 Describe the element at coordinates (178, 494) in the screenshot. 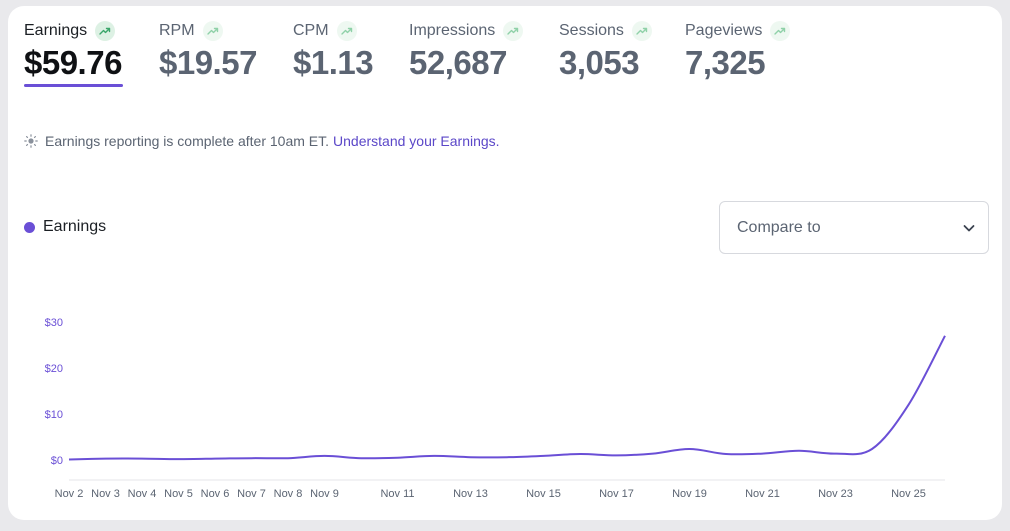

I see `x-tick-label: Nov 5` at that location.